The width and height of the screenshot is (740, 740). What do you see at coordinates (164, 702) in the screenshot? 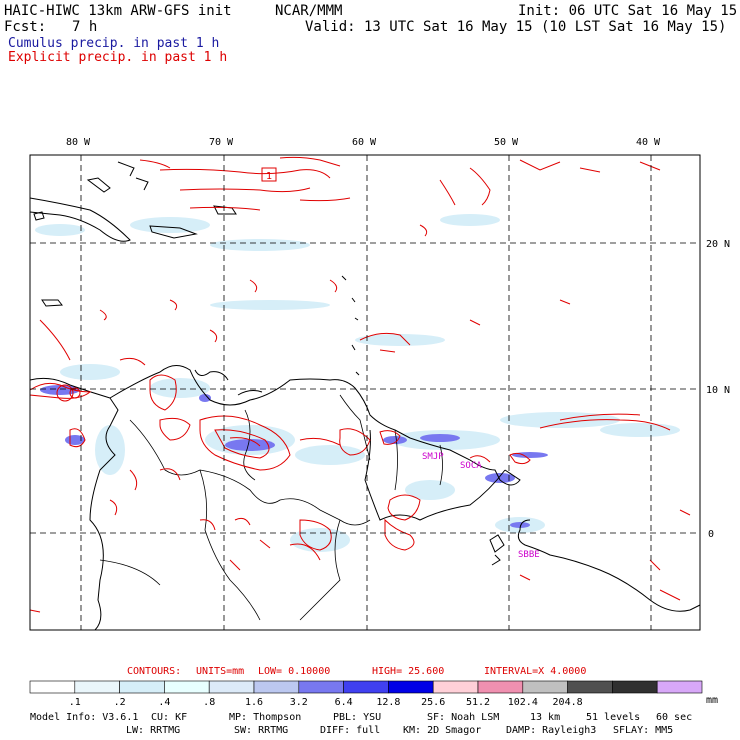
I see `colorbar-tick-label: .4` at bounding box center [164, 702].